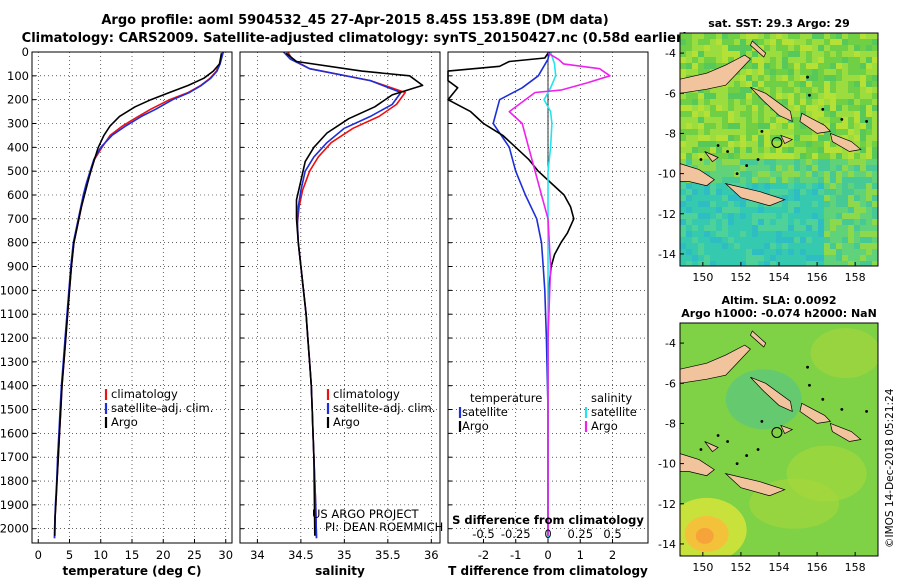 This screenshot has height=580, width=900. I want to click on lat-tick-label: -12, so click(667, 504).